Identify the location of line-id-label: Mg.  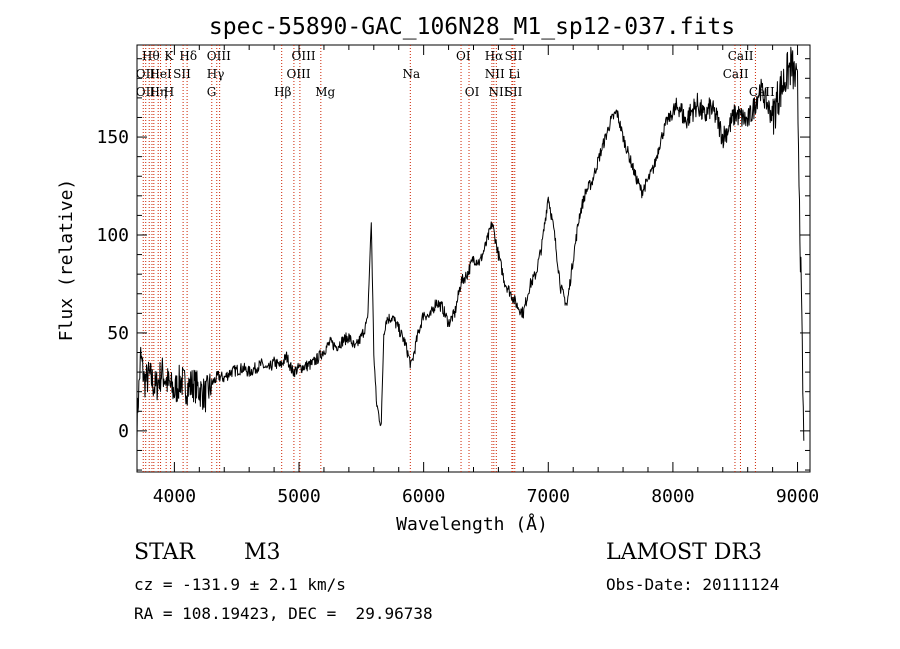
(325, 92).